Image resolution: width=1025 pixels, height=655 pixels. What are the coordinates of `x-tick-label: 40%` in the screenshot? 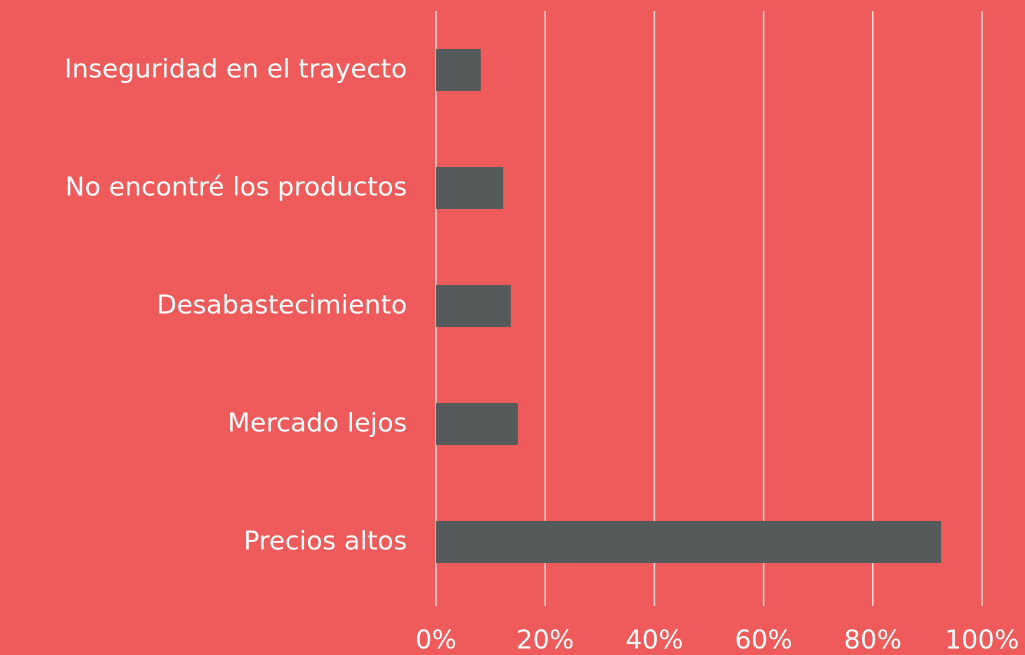 It's located at (655, 640).